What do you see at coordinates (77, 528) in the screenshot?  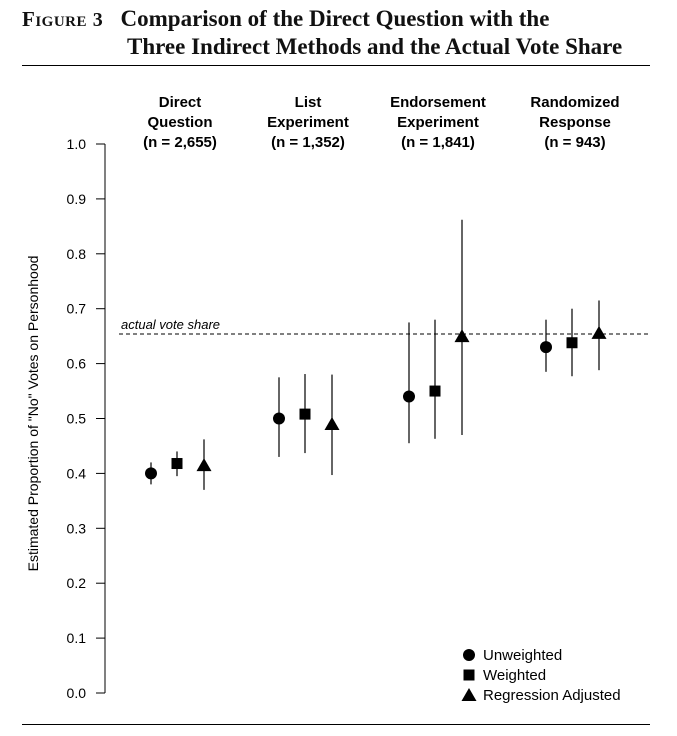 I see `y-tick-label: 0.3` at bounding box center [77, 528].